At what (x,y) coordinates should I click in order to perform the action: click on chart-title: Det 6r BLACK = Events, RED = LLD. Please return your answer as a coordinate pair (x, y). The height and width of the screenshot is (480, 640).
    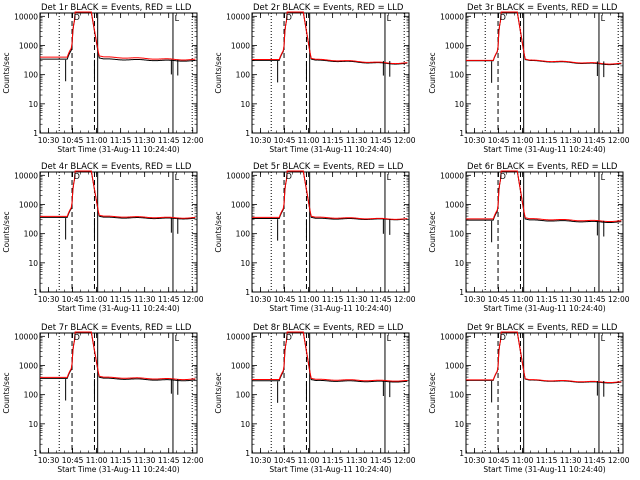
    Looking at the image, I should click on (542, 167).